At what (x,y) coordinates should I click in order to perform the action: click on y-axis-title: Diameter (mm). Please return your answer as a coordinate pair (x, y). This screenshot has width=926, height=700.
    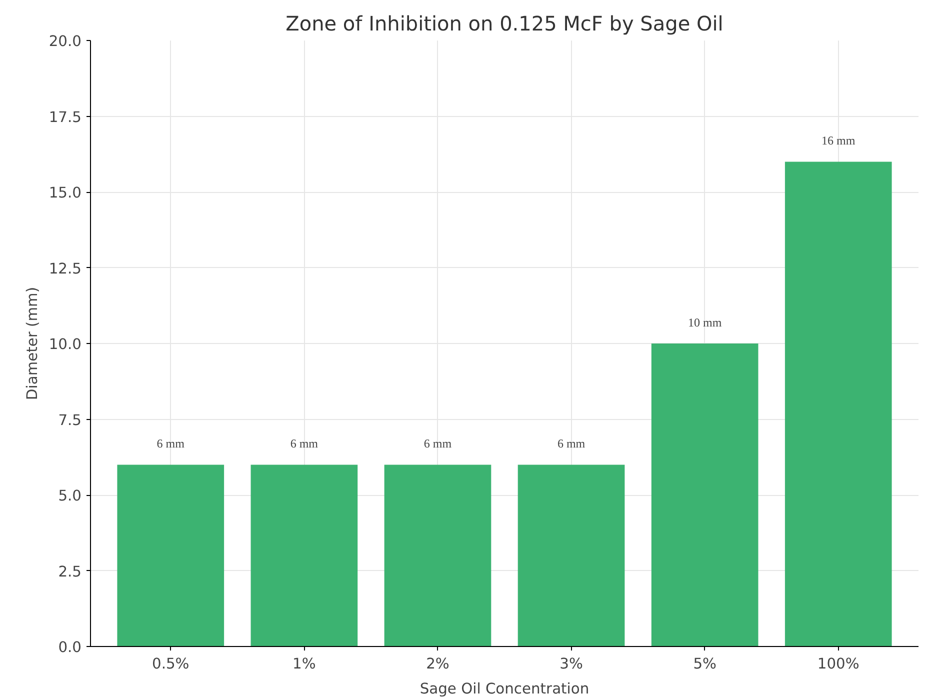
    Looking at the image, I should click on (32, 343).